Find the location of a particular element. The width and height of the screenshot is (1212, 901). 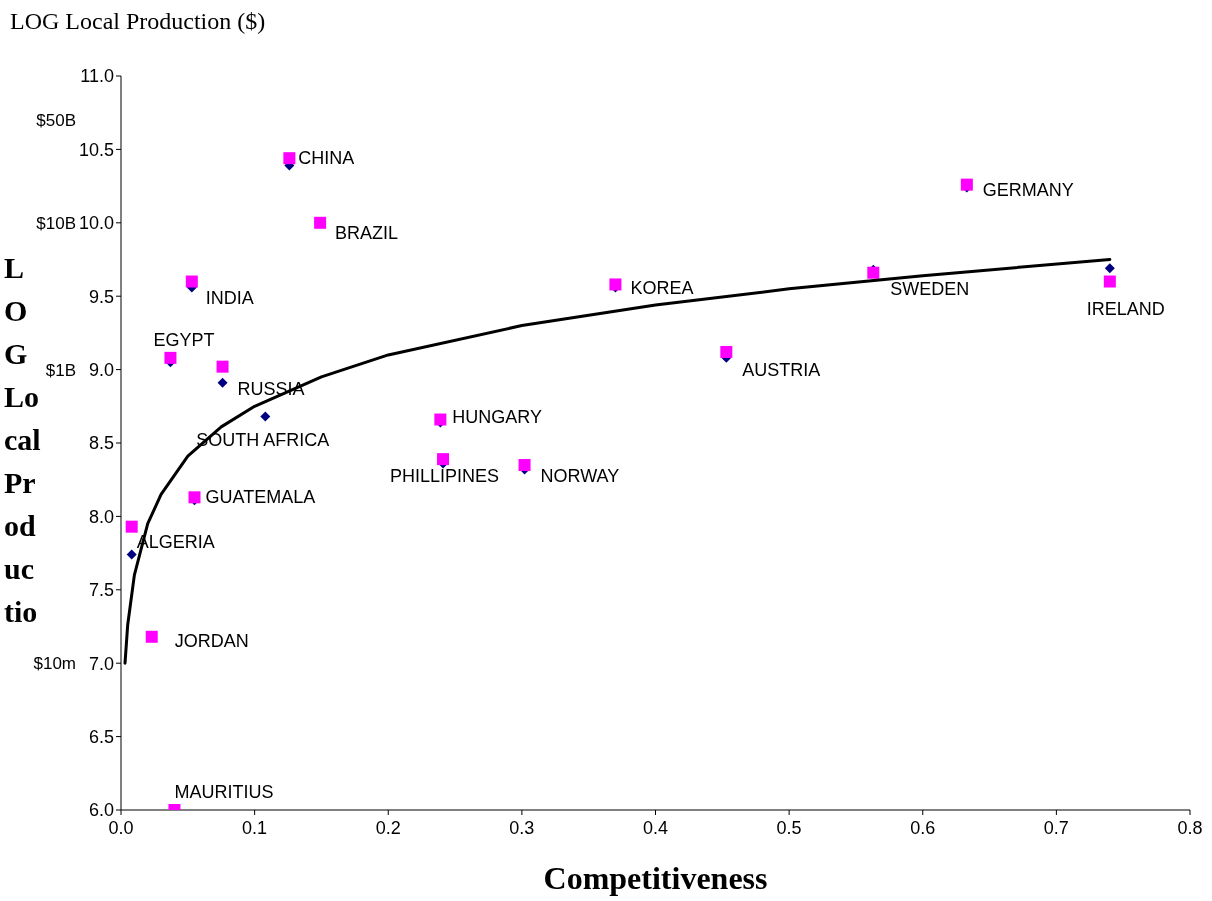

y-tick-label: 8.5 is located at coordinates (101, 443).